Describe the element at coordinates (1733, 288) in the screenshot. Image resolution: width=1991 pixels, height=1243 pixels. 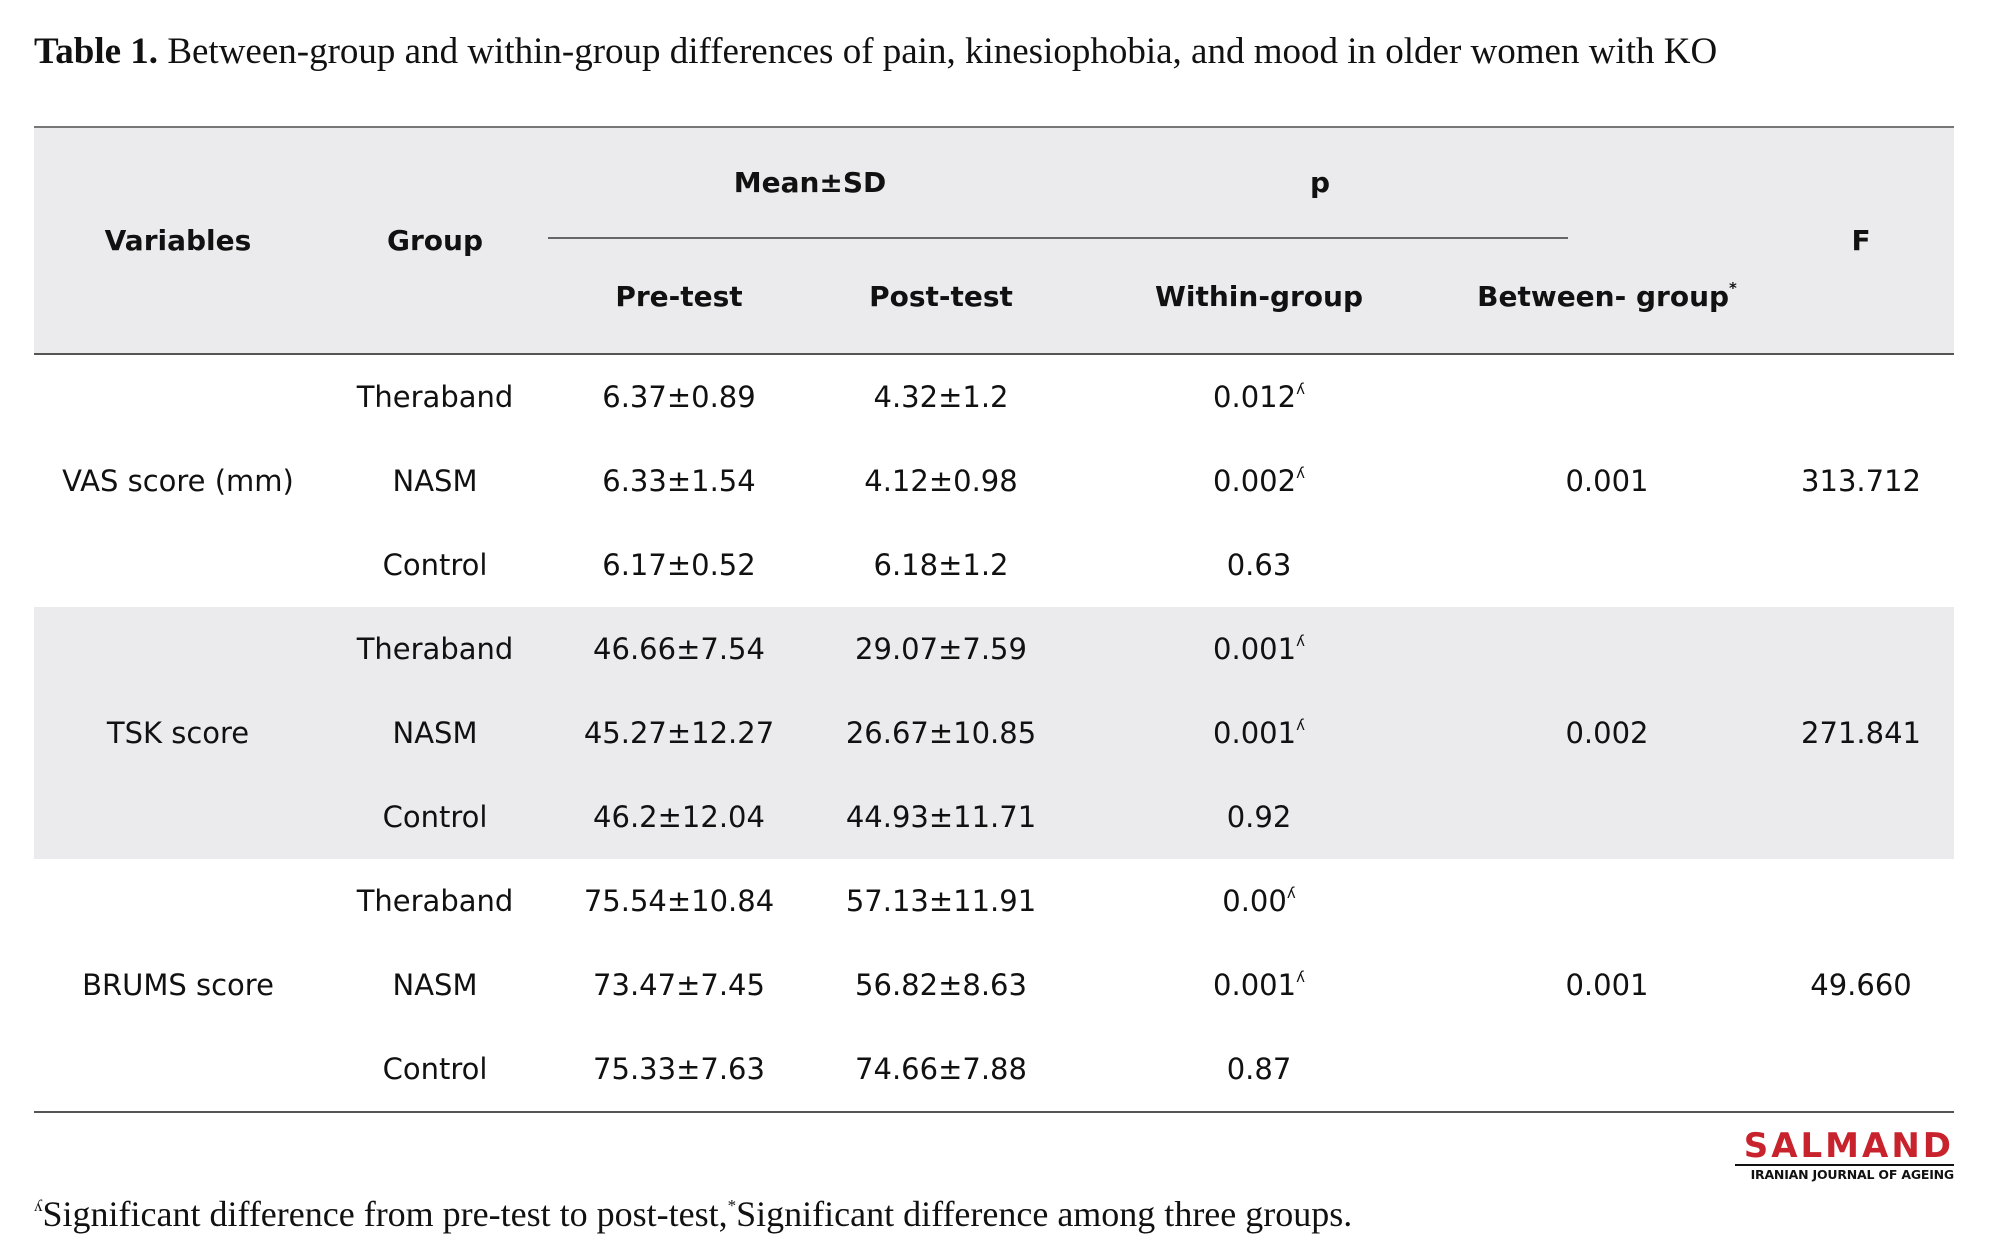
I see `header-between-group-mark: *` at that location.